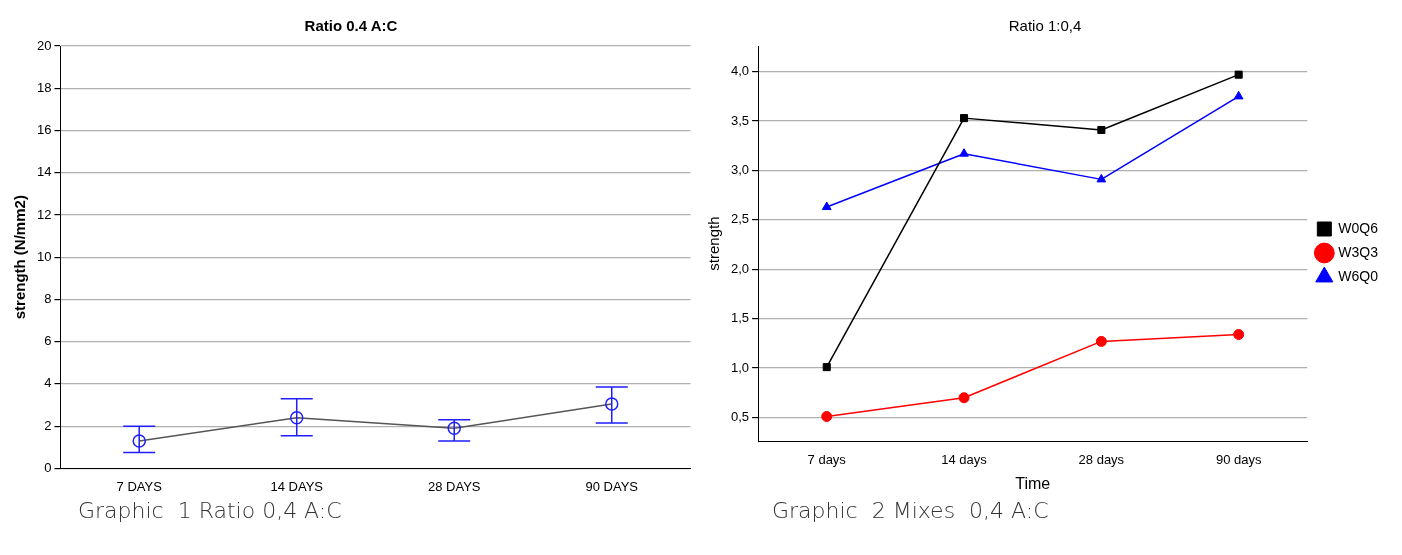  Describe the element at coordinates (1033, 483) in the screenshot. I see `x-axis-title: Time` at that location.